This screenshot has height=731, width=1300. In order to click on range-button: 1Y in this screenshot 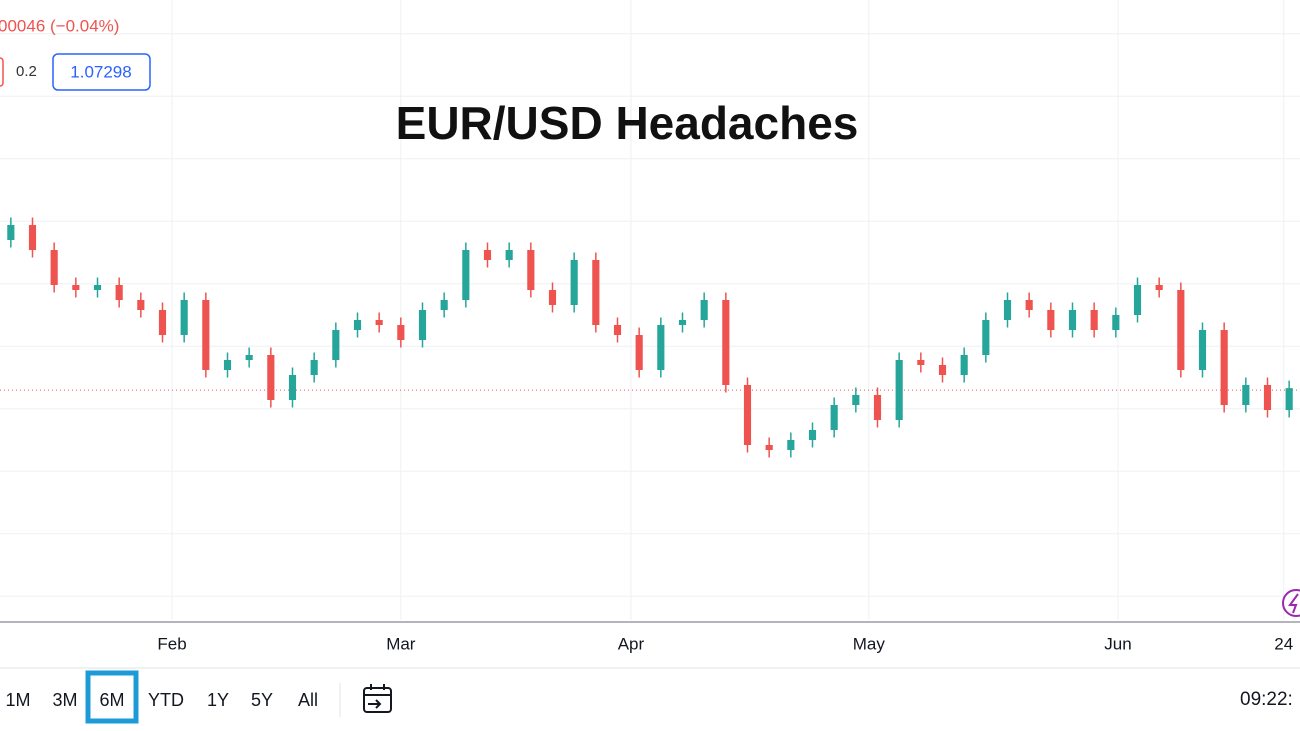, I will do `click(218, 700)`.